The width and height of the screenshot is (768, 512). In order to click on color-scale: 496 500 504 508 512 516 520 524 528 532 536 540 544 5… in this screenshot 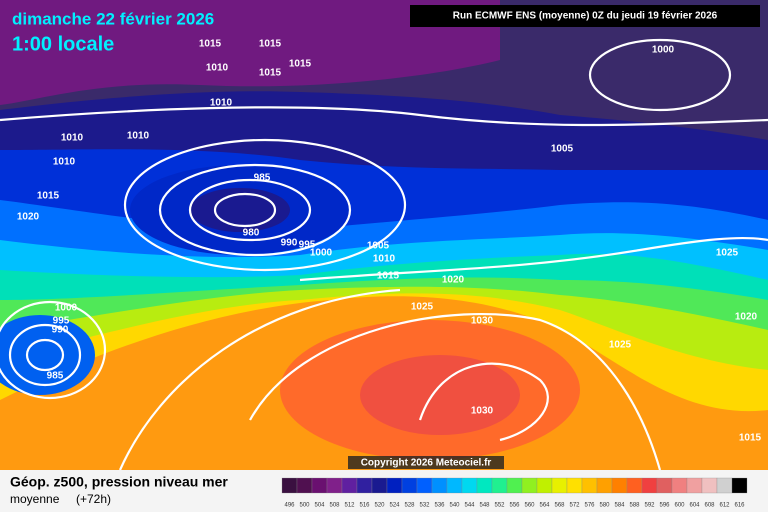, I will do `click(514, 493)`.